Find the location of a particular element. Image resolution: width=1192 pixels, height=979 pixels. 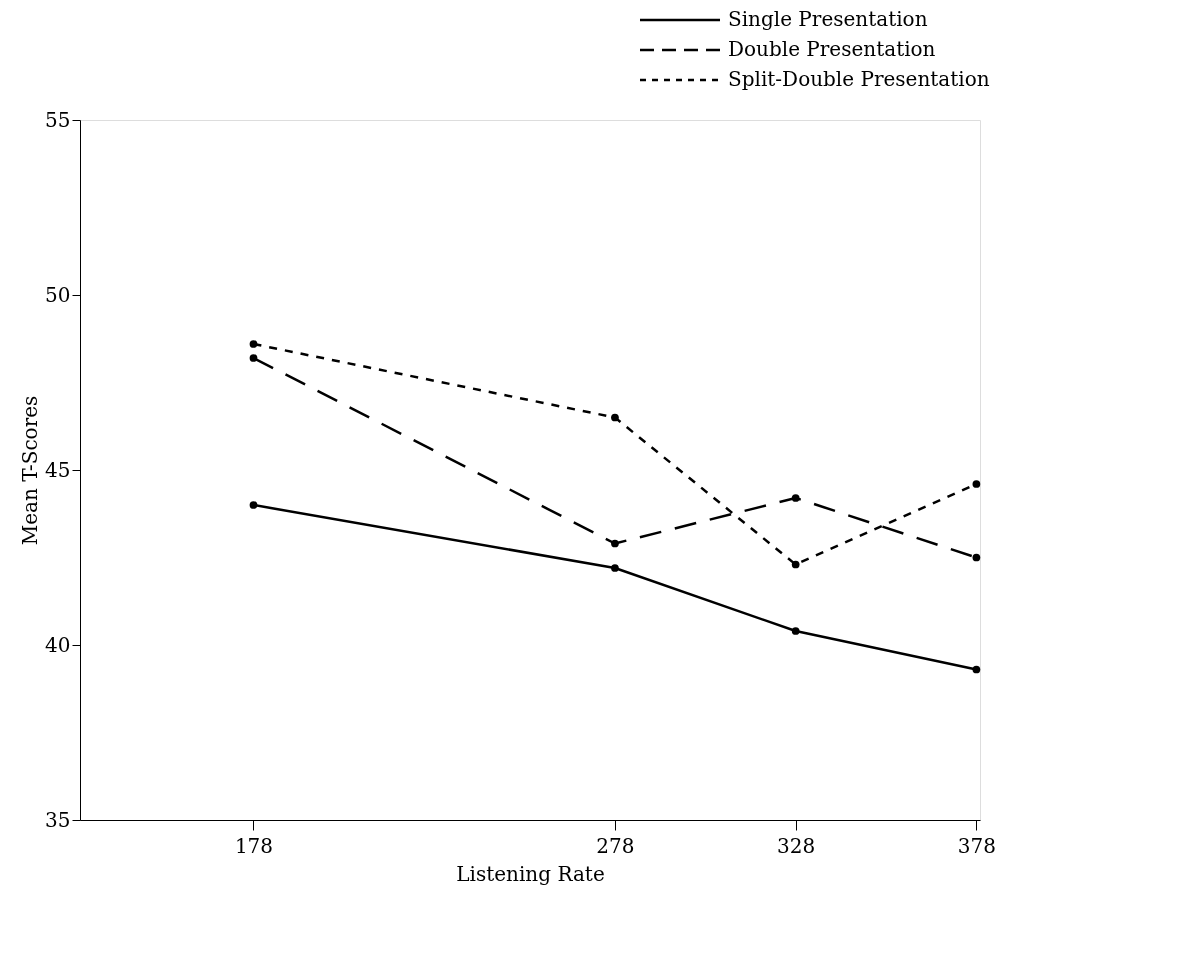

x-tick-label: 178 is located at coordinates (254, 845).